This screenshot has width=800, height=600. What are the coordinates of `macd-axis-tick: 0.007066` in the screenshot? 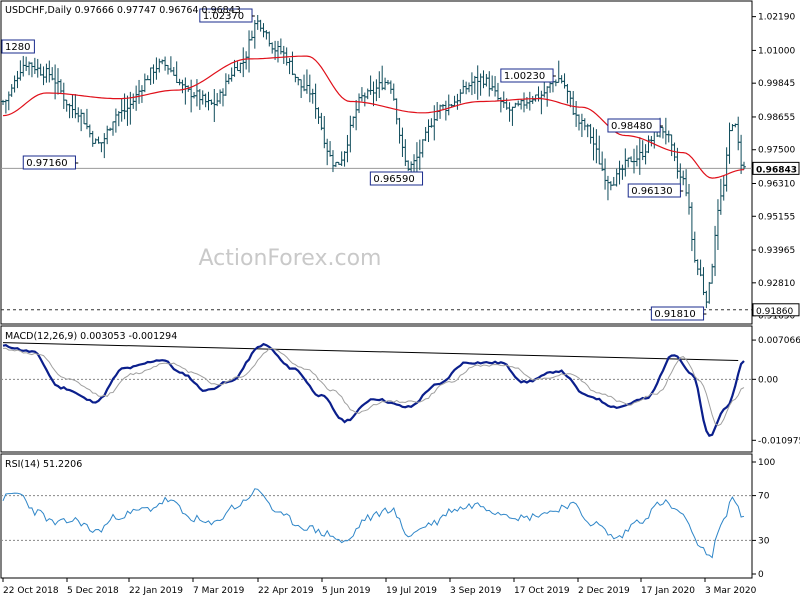 It's located at (779, 341).